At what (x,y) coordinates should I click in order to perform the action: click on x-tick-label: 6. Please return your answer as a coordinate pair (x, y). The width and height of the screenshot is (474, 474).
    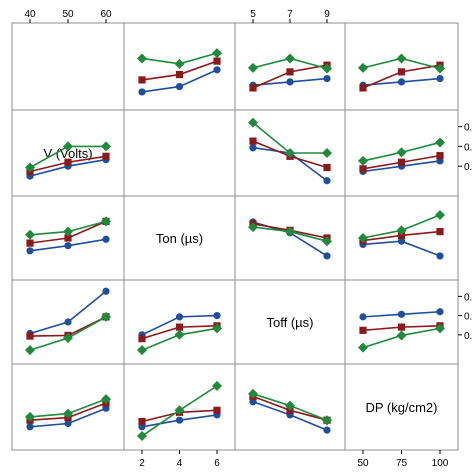
    Looking at the image, I should click on (217, 463).